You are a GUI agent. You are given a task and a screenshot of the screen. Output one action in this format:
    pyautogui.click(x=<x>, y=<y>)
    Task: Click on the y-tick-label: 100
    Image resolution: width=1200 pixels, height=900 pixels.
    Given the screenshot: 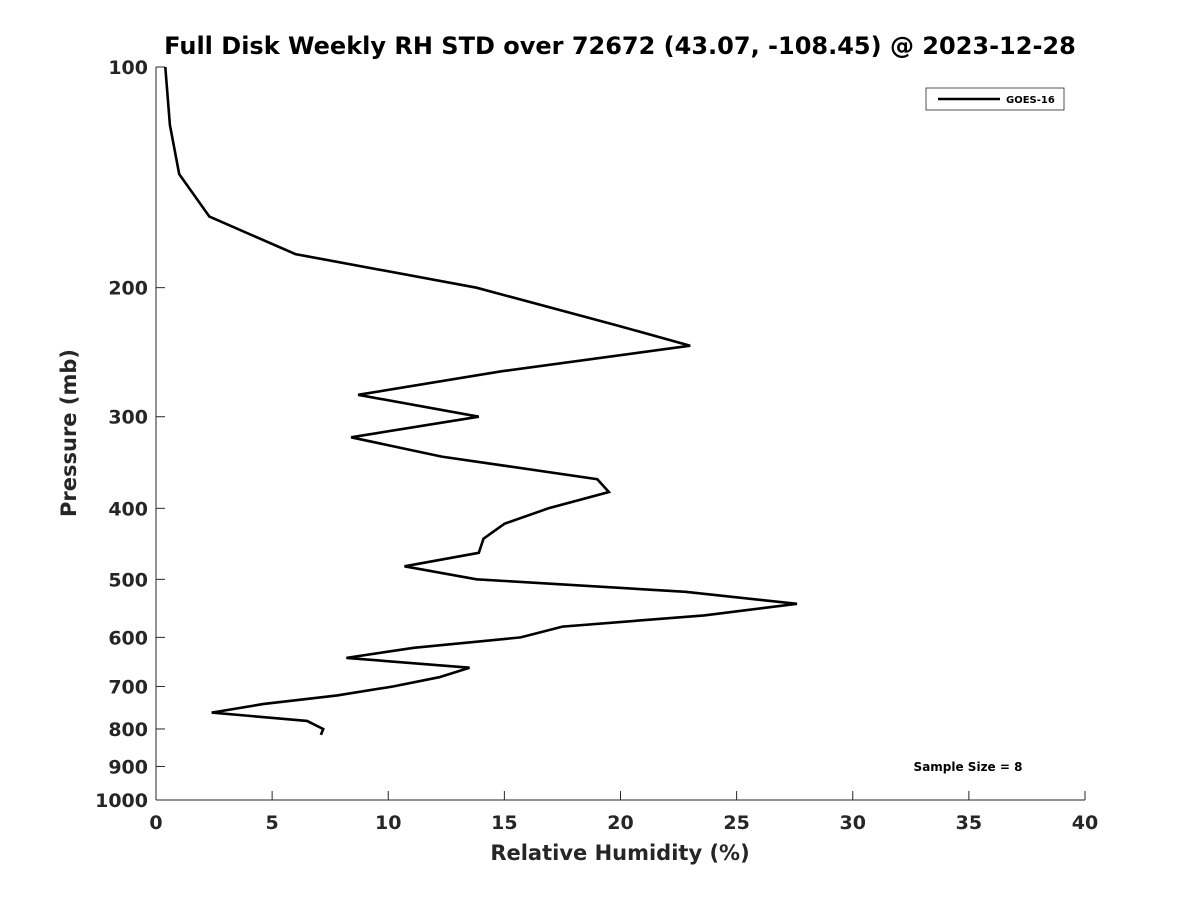 What is the action you would take?
    pyautogui.click(x=128, y=68)
    